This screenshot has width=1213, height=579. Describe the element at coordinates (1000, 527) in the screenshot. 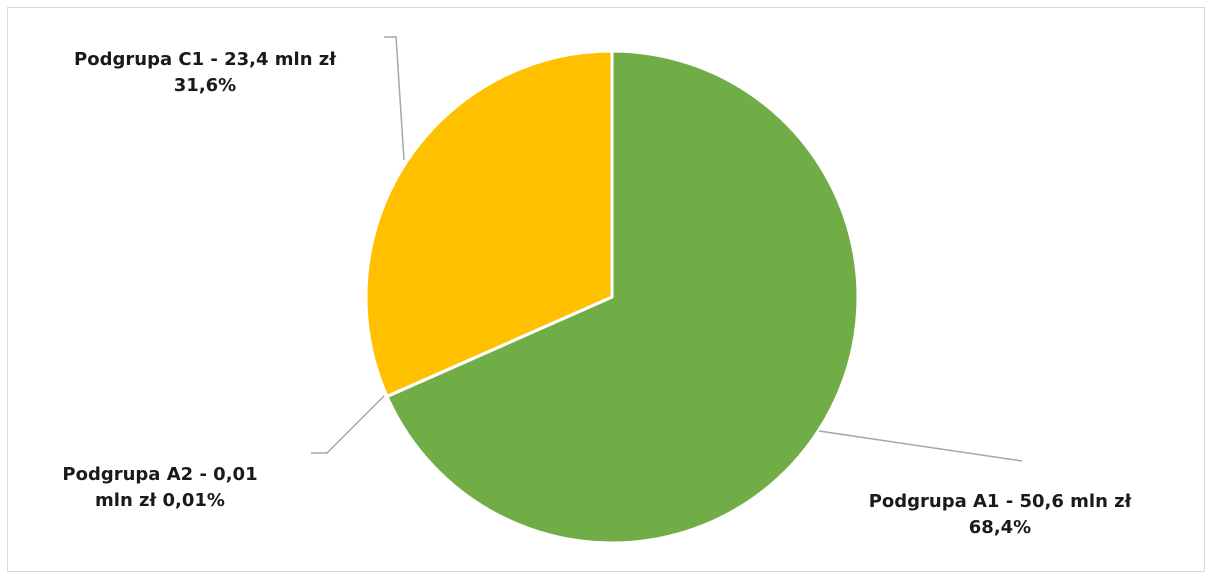

I see `data-label-a1-line2: 68,4%` at that location.